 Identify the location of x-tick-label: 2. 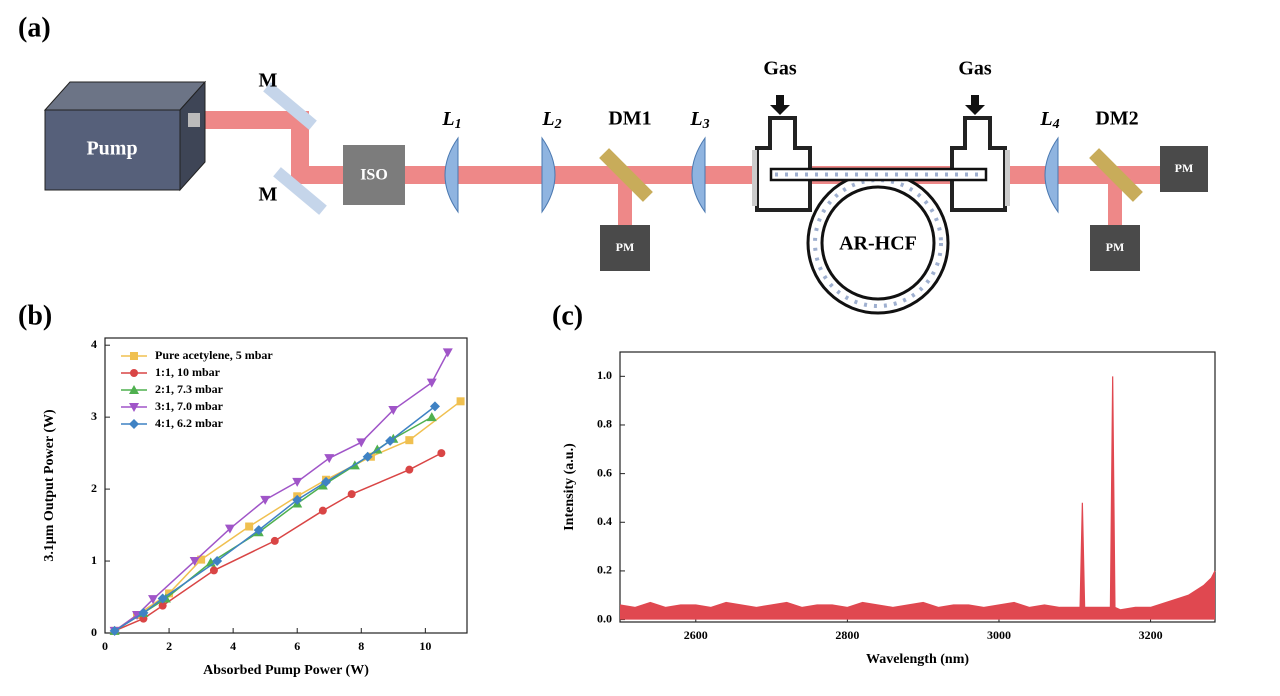
(169, 646).